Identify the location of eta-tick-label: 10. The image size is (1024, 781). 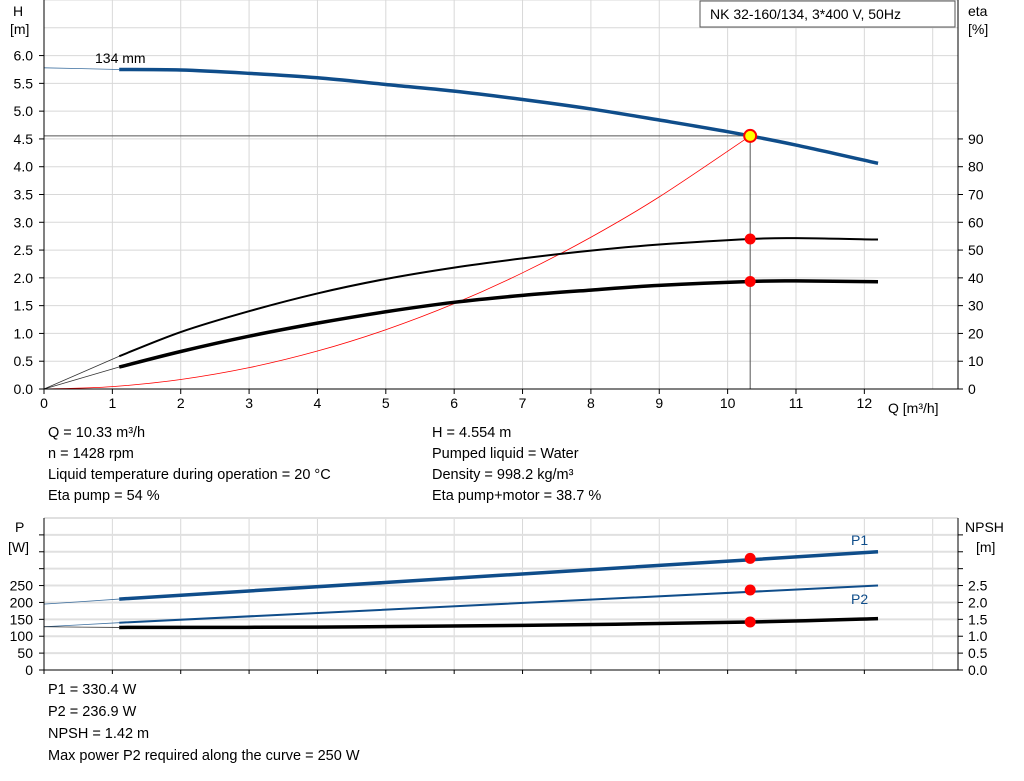
(976, 361).